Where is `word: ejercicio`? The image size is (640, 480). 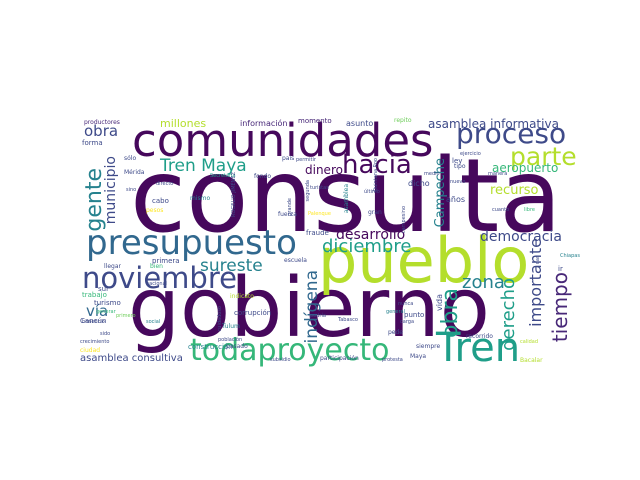 word: ejercicio is located at coordinates (470, 154).